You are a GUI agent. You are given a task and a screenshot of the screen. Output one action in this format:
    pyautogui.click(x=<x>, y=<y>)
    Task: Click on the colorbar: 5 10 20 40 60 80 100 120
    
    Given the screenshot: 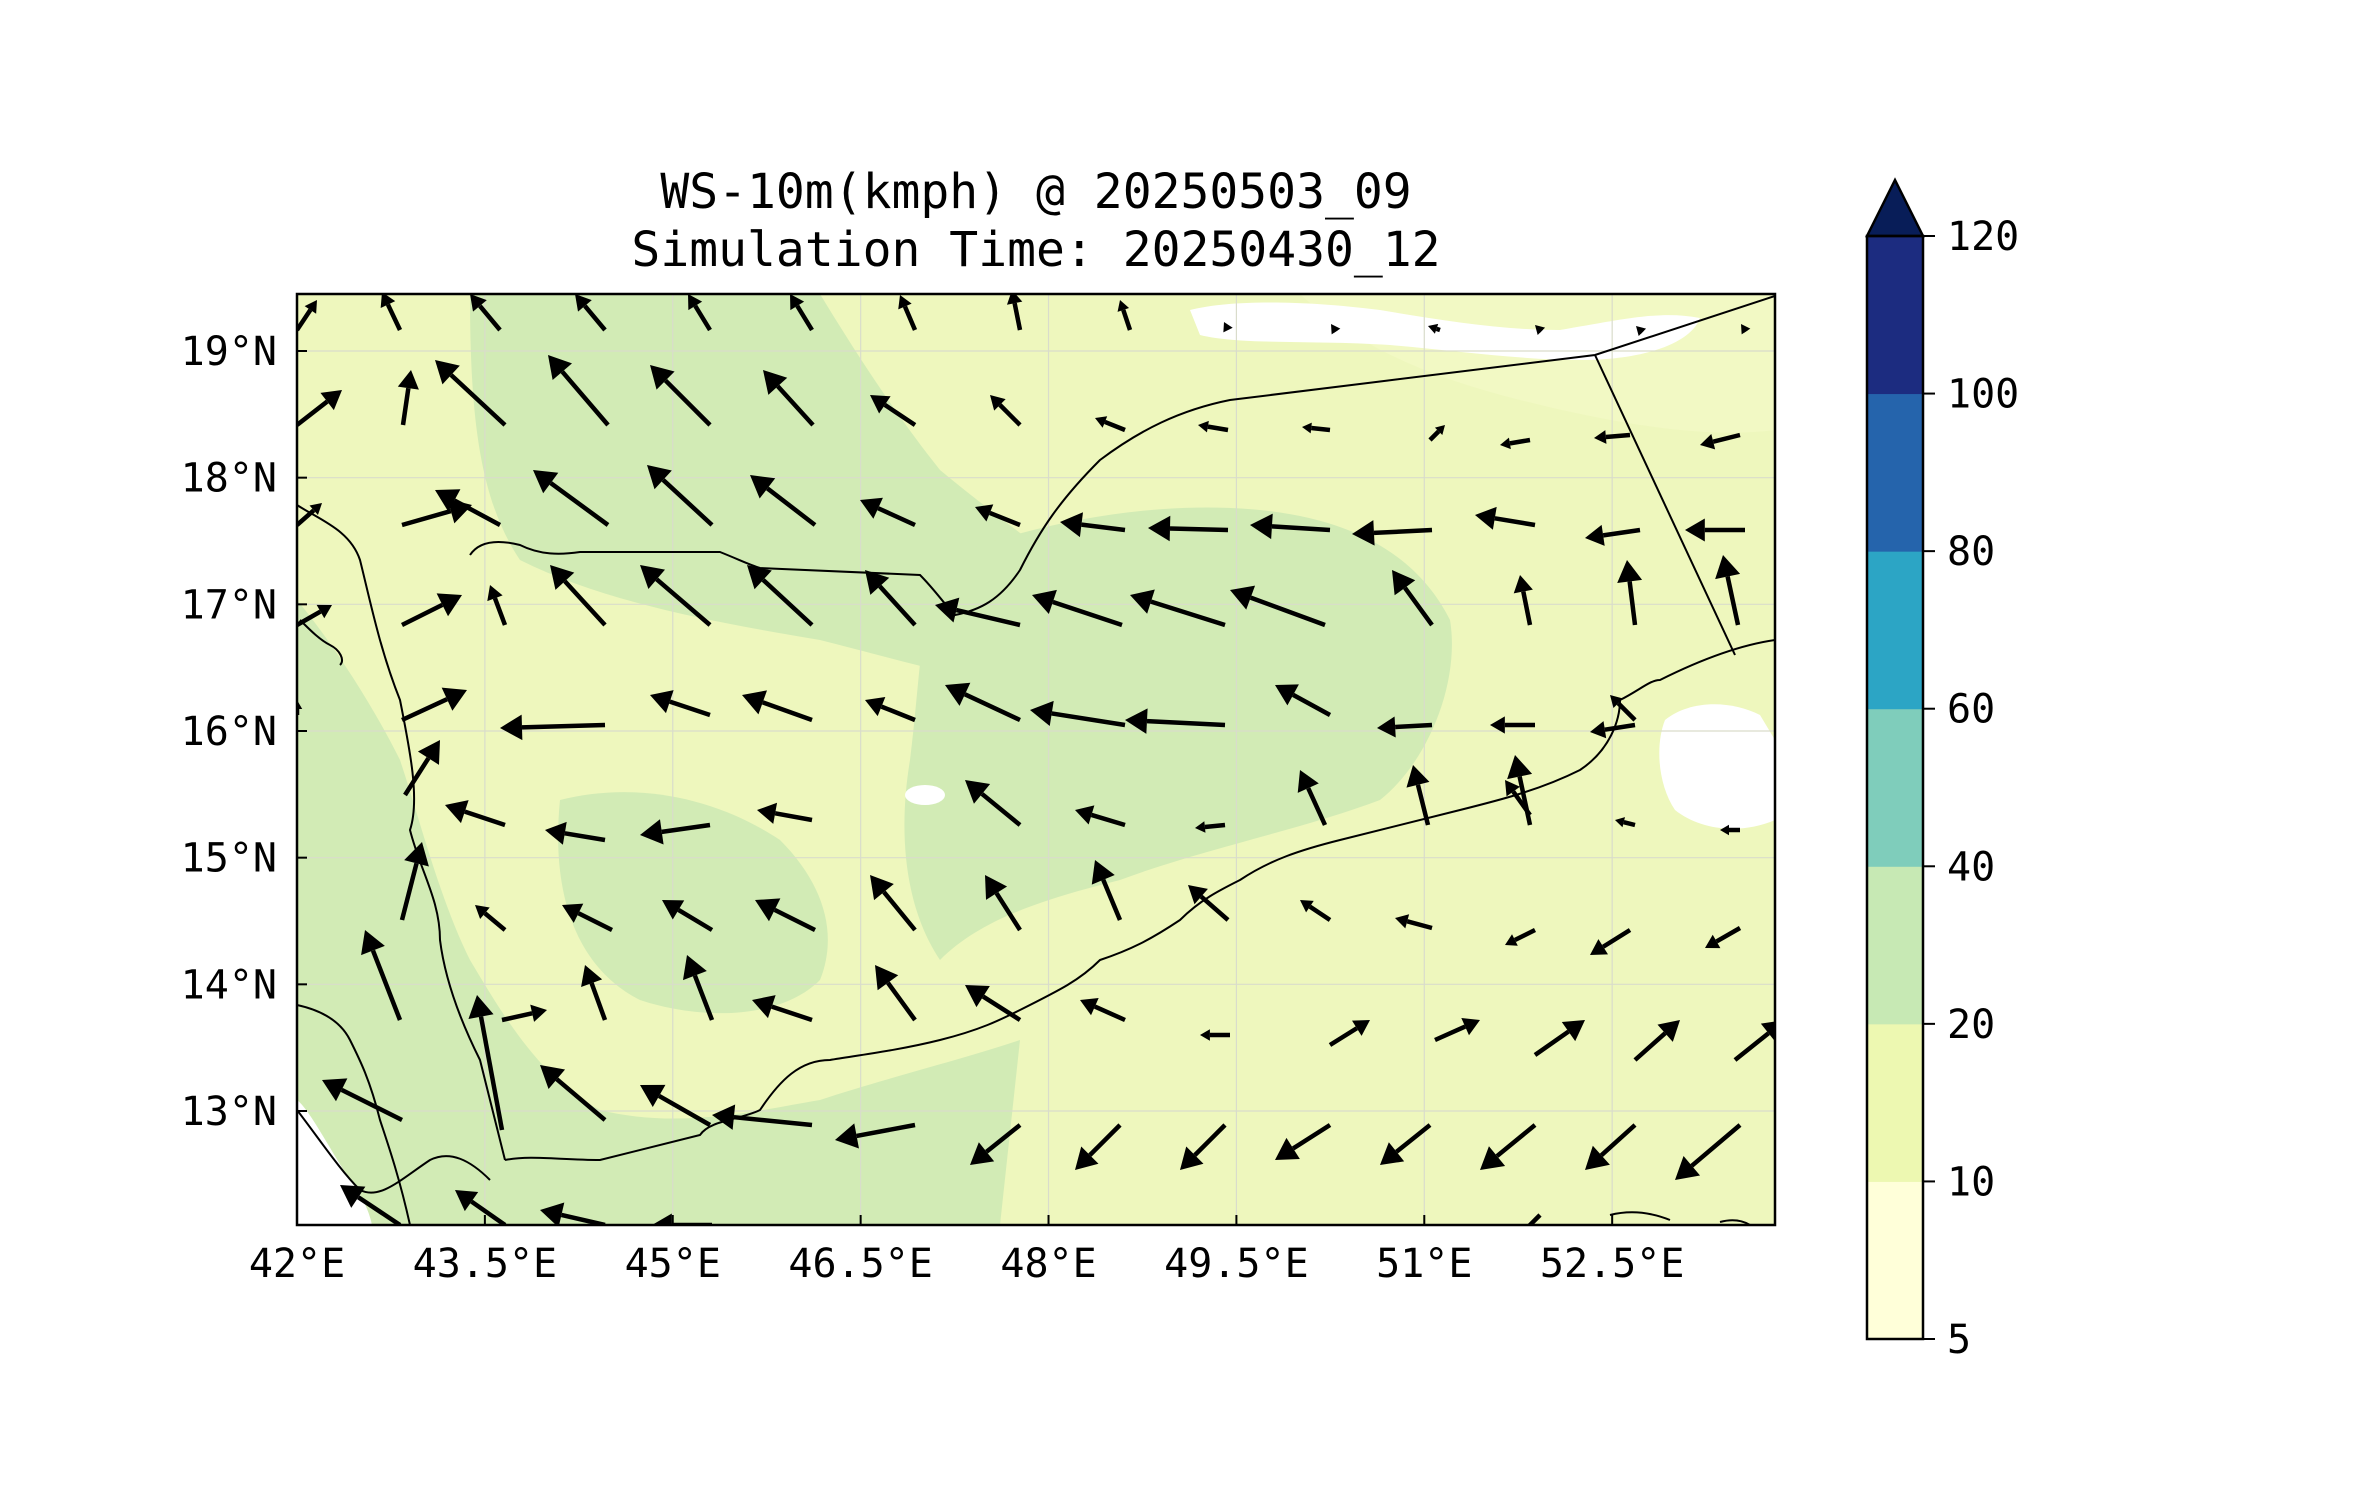 What is the action you would take?
    pyautogui.click(x=1941, y=770)
    